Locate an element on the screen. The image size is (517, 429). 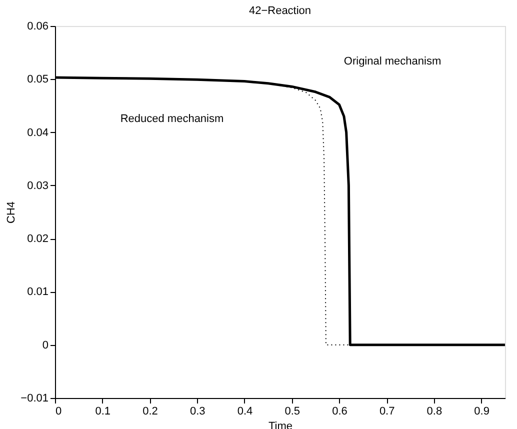
y-tick-label: 0.03 is located at coordinates (37, 186).